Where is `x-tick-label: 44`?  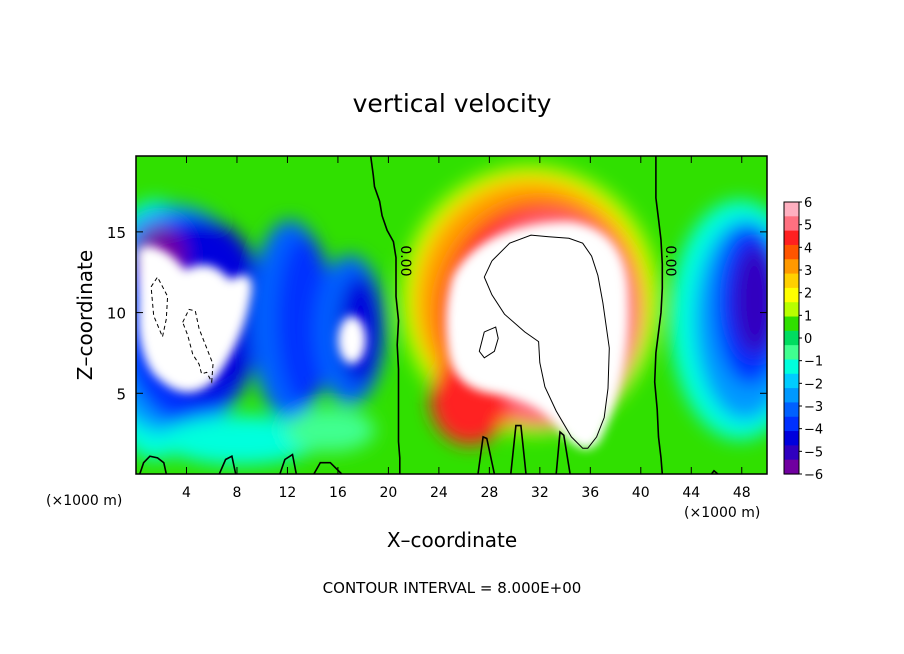 x-tick-label: 44 is located at coordinates (691, 493).